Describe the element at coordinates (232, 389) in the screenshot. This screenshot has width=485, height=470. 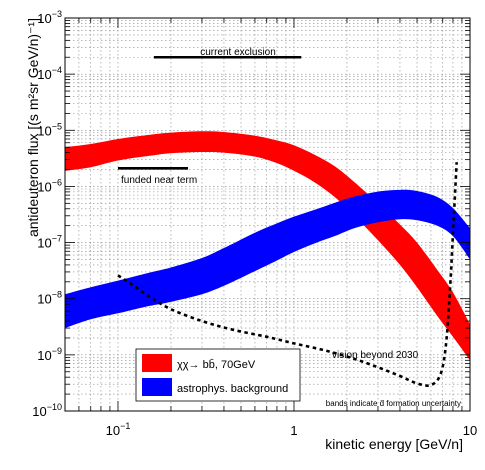
I see `legend-label-astrophys-background: astrophys. background` at that location.